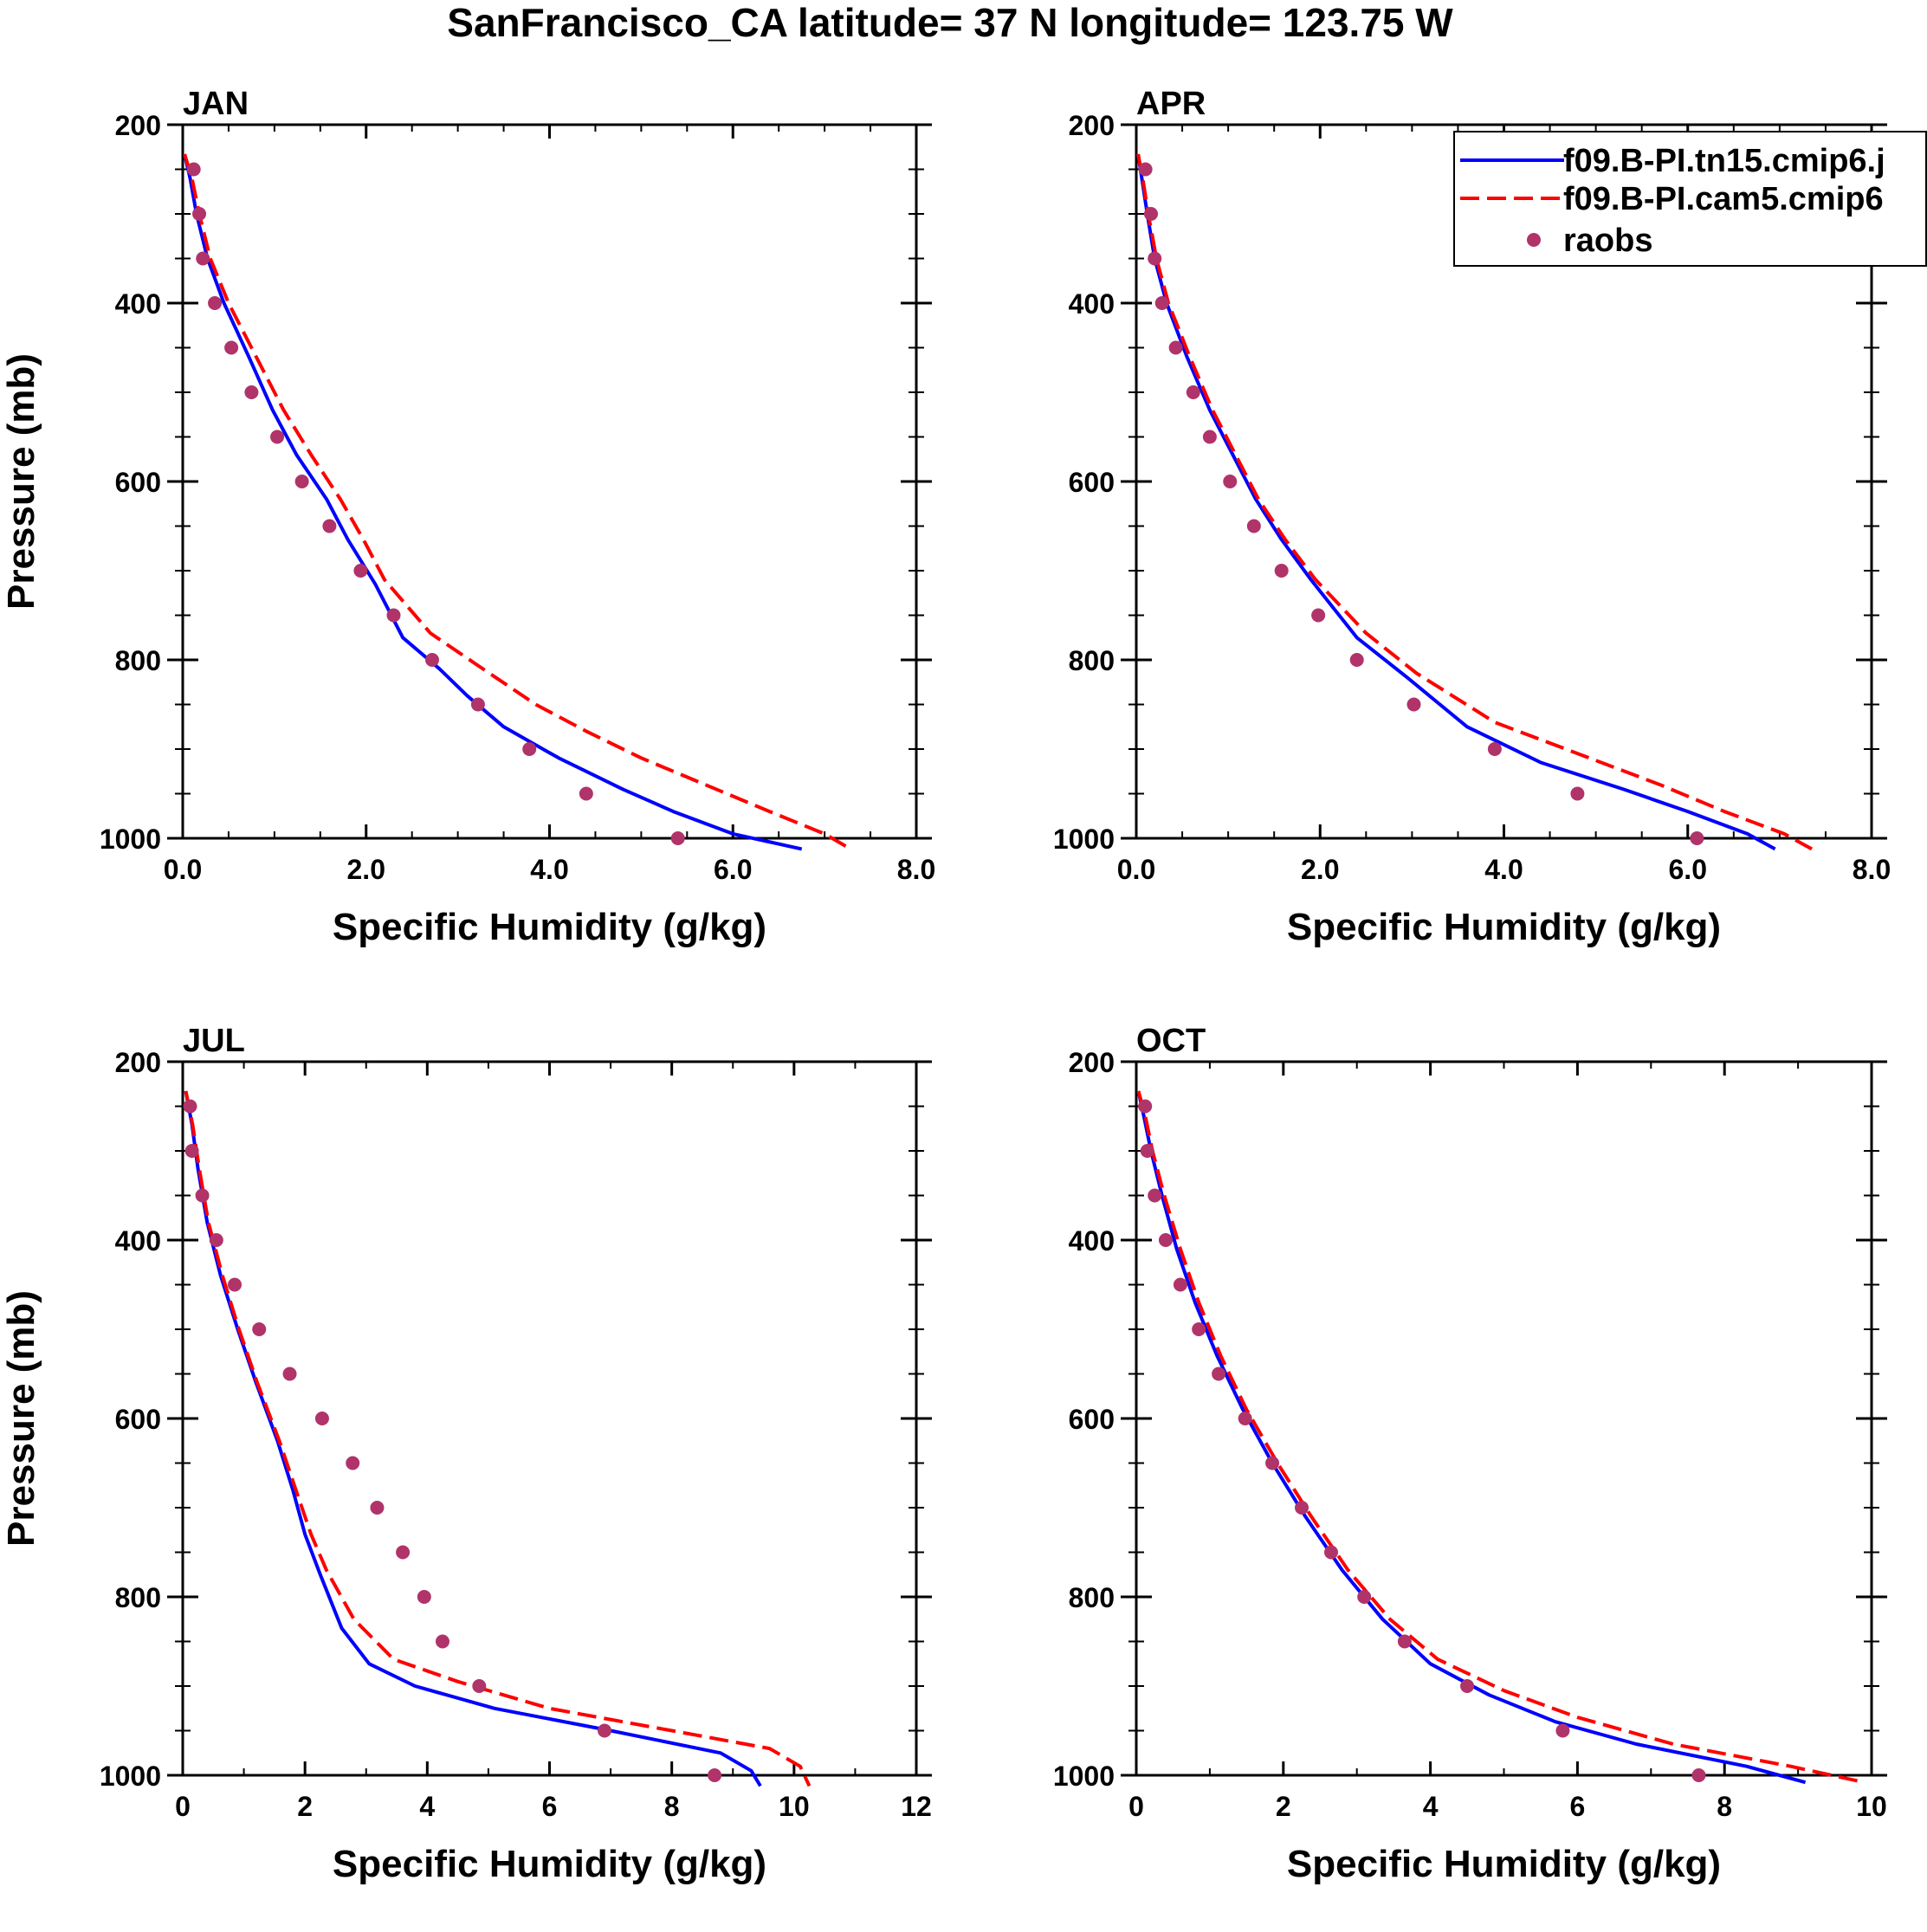 The width and height of the screenshot is (1927, 1932). Describe the element at coordinates (183, 1806) in the screenshot. I see `x-tick-label: 0` at that location.